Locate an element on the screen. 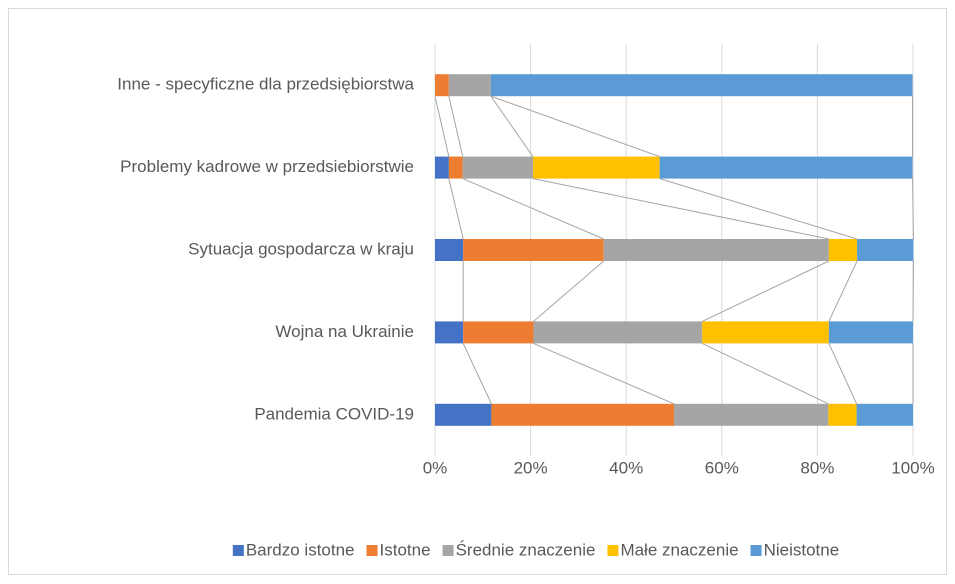 This screenshot has width=955, height=584. x-tick-label: 80% is located at coordinates (817, 467).